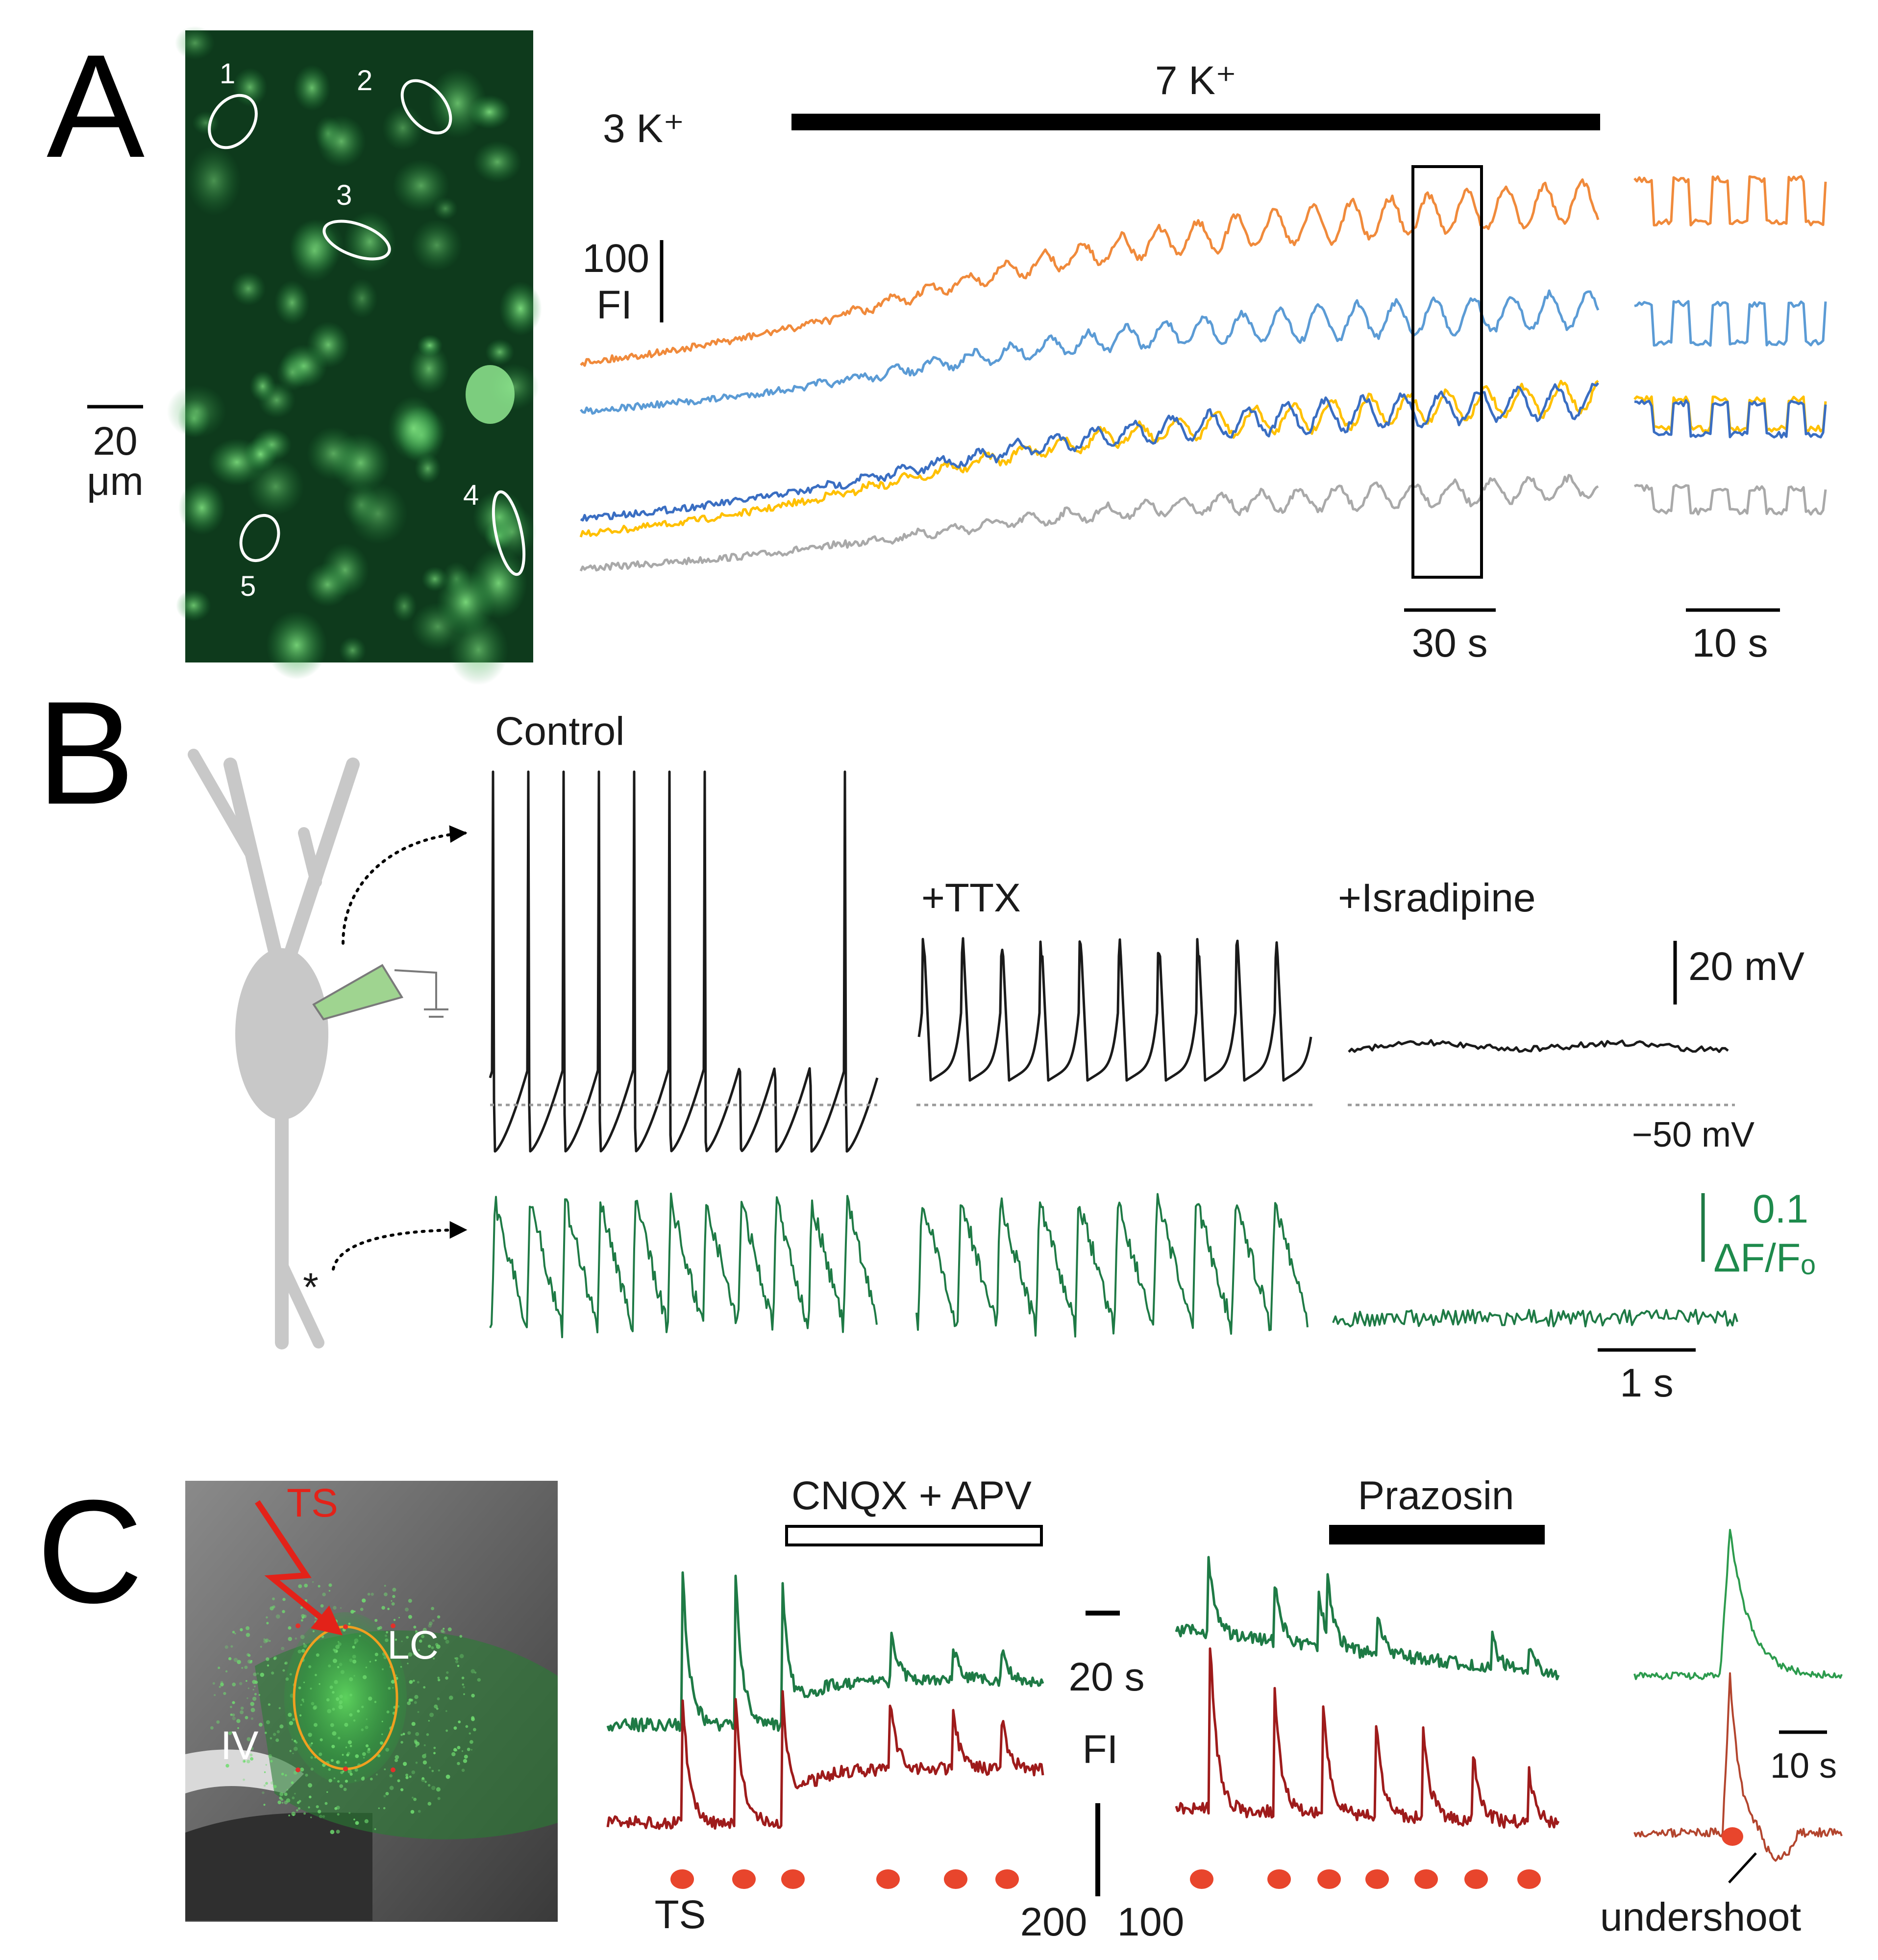  What do you see at coordinates (1539, 1046) in the screenshot?
I see `isradipine-voltage-trace` at bounding box center [1539, 1046].